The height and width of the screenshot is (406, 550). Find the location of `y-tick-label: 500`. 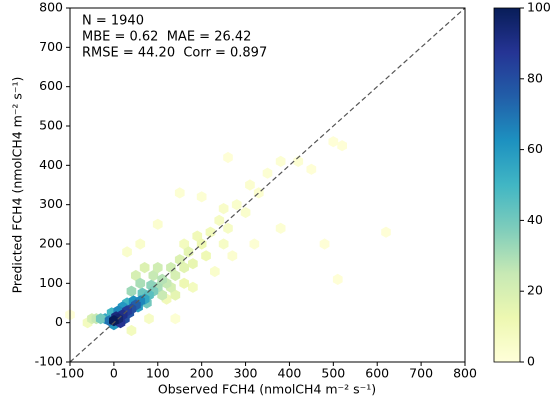

y-tick-label: 500 is located at coordinates (51, 125).